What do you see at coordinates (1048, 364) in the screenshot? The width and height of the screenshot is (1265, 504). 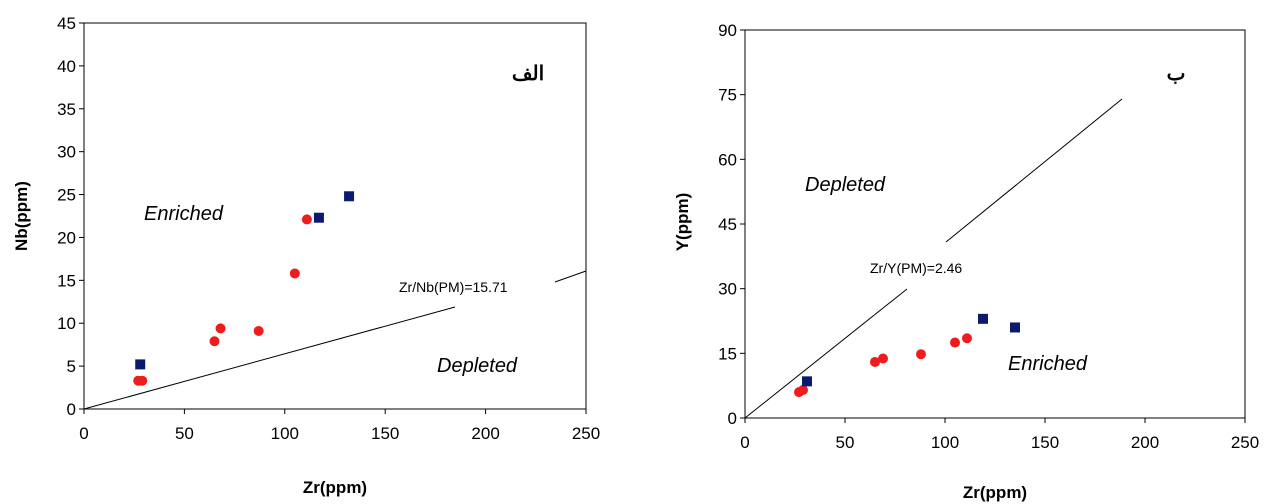 I see `region-lower: Enriched` at bounding box center [1048, 364].